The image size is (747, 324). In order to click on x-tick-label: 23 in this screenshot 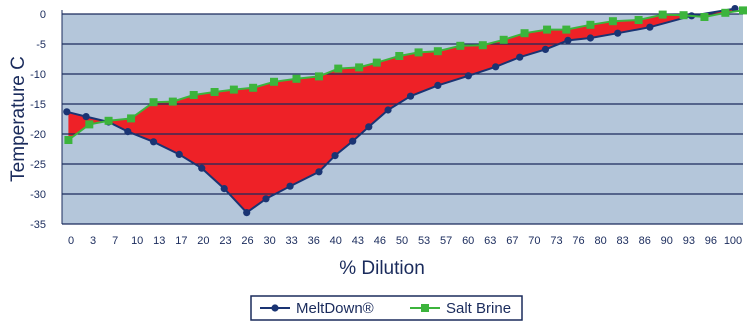, I will do `click(225, 241)`.